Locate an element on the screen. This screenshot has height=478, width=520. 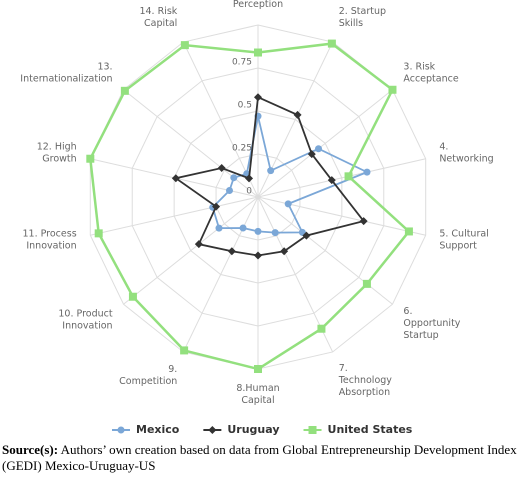
axis-label: 5. Cultural Support is located at coordinates (464, 241).